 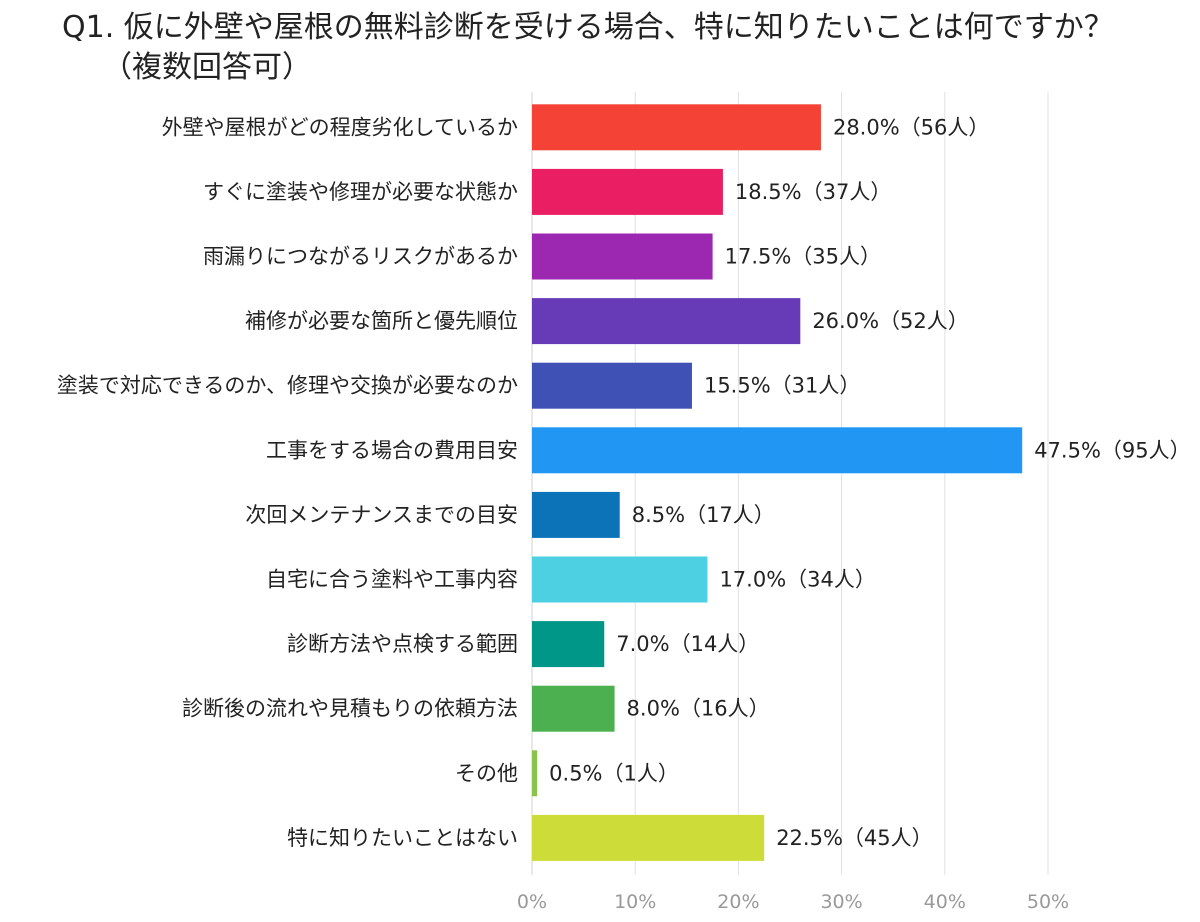 What do you see at coordinates (703, 515) in the screenshot?
I see `data-label: 8.5%（17人）` at bounding box center [703, 515].